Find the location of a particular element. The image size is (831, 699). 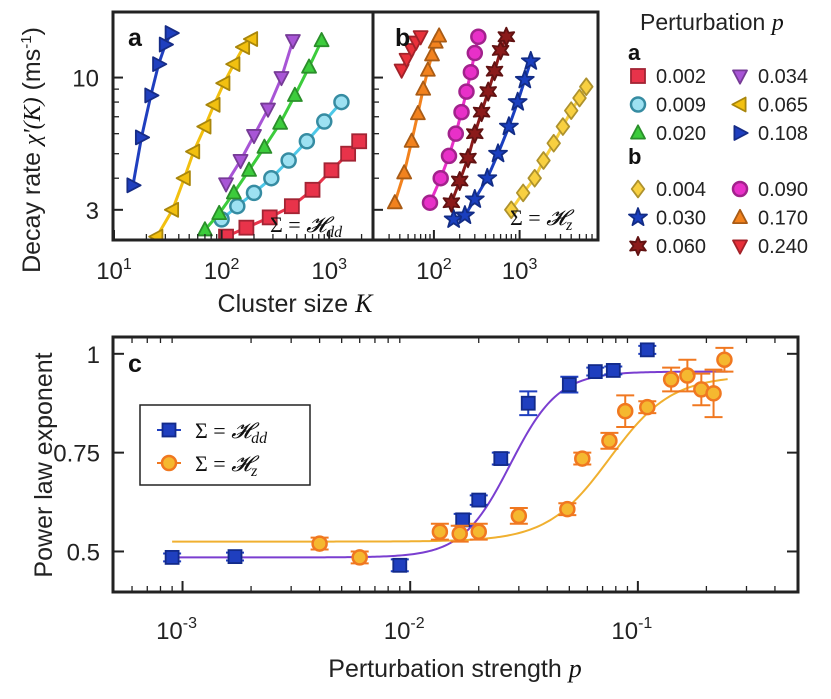

data-point-b-0.030-6 is located at coordinates (517, 101).